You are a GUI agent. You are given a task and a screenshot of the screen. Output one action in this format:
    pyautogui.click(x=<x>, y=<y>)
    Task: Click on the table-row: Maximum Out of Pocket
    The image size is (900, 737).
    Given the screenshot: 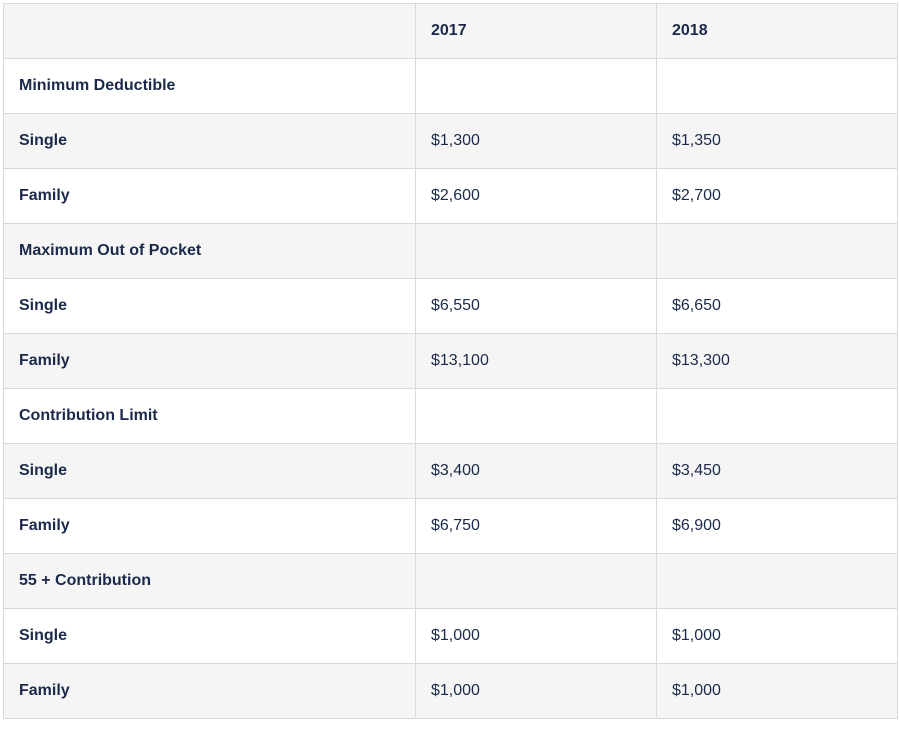 What is the action you would take?
    pyautogui.click(x=450, y=251)
    